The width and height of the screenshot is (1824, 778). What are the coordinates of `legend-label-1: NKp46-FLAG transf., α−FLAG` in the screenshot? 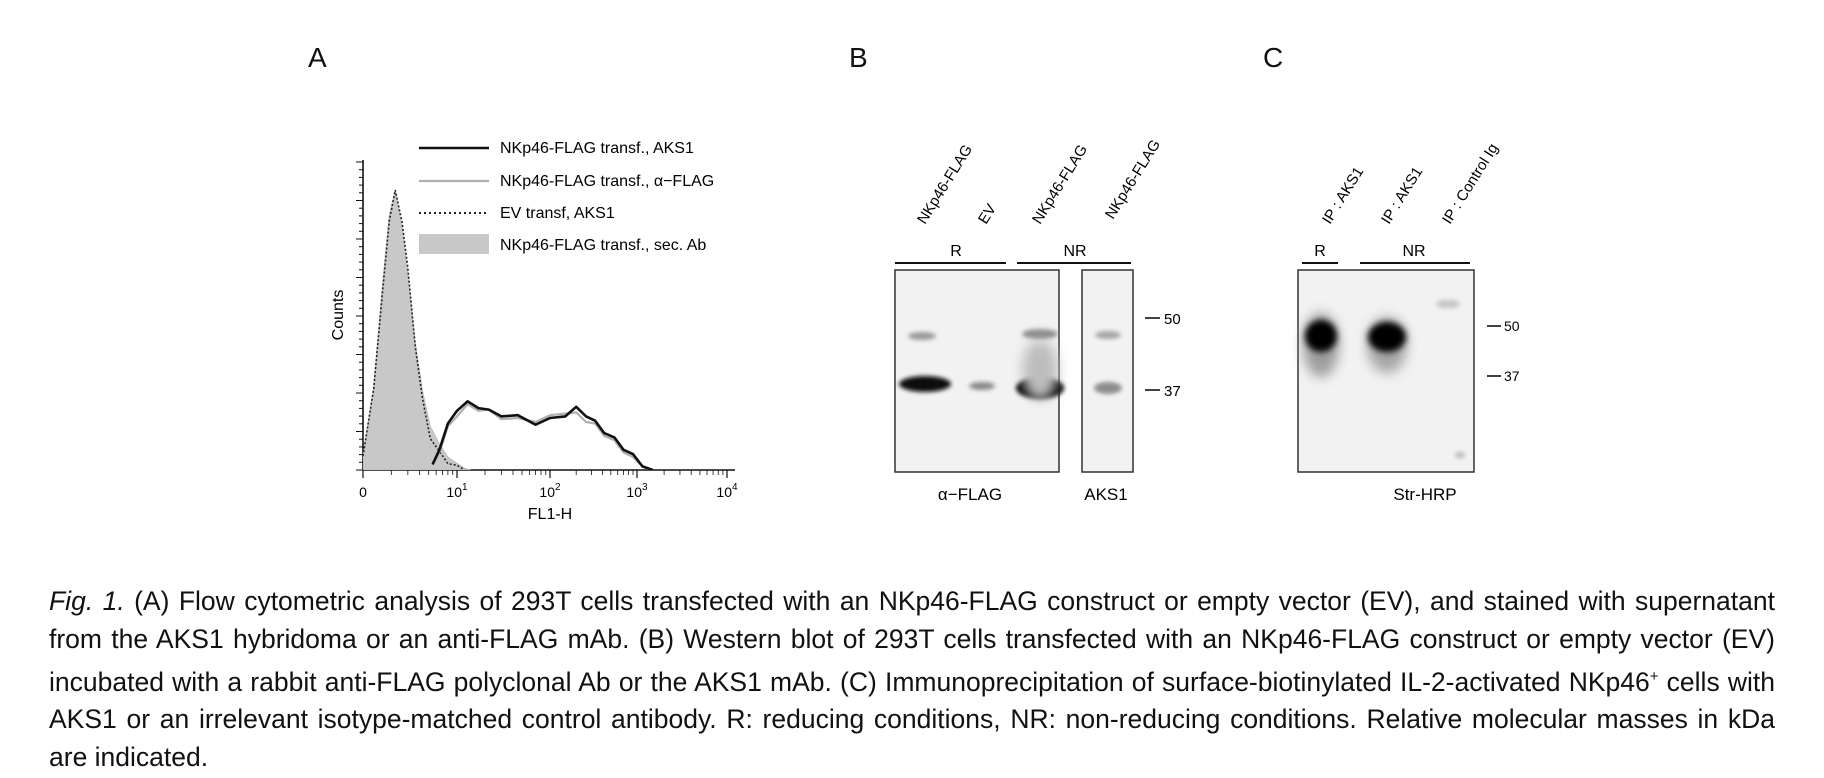 It's located at (607, 181).